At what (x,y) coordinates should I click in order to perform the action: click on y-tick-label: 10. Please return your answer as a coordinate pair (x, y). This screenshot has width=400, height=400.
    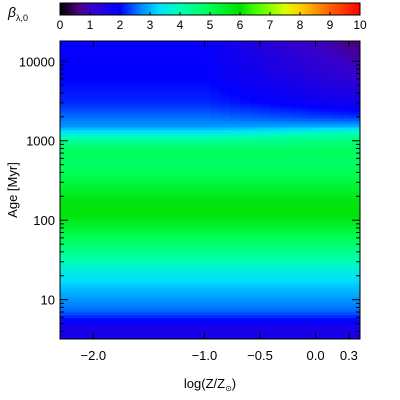
    Looking at the image, I should click on (48, 300).